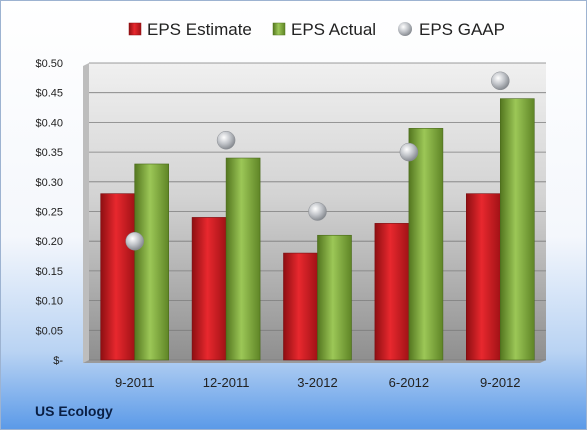 Image resolution: width=587 pixels, height=431 pixels. Describe the element at coordinates (49, 94) in the screenshot. I see `y-tick-label: $0.45` at that location.